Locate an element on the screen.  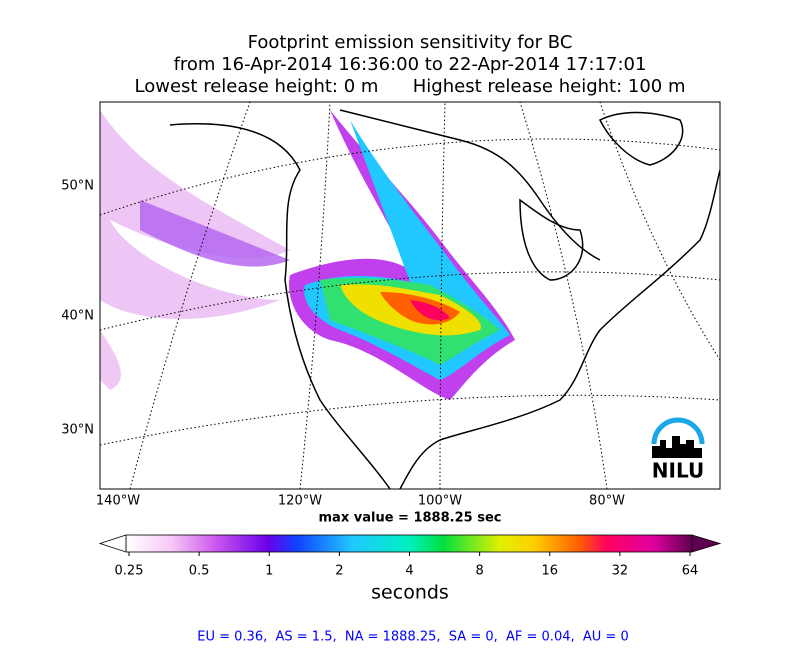
lon-label: 140°W is located at coordinates (118, 501).